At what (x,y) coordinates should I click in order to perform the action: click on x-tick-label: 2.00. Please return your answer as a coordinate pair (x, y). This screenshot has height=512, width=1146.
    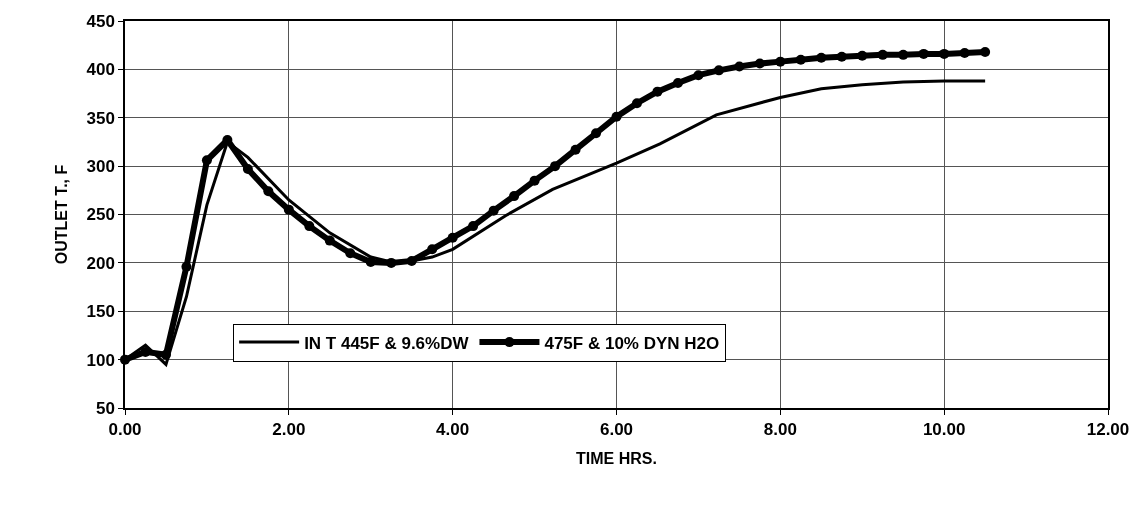
    Looking at the image, I should click on (289, 430).